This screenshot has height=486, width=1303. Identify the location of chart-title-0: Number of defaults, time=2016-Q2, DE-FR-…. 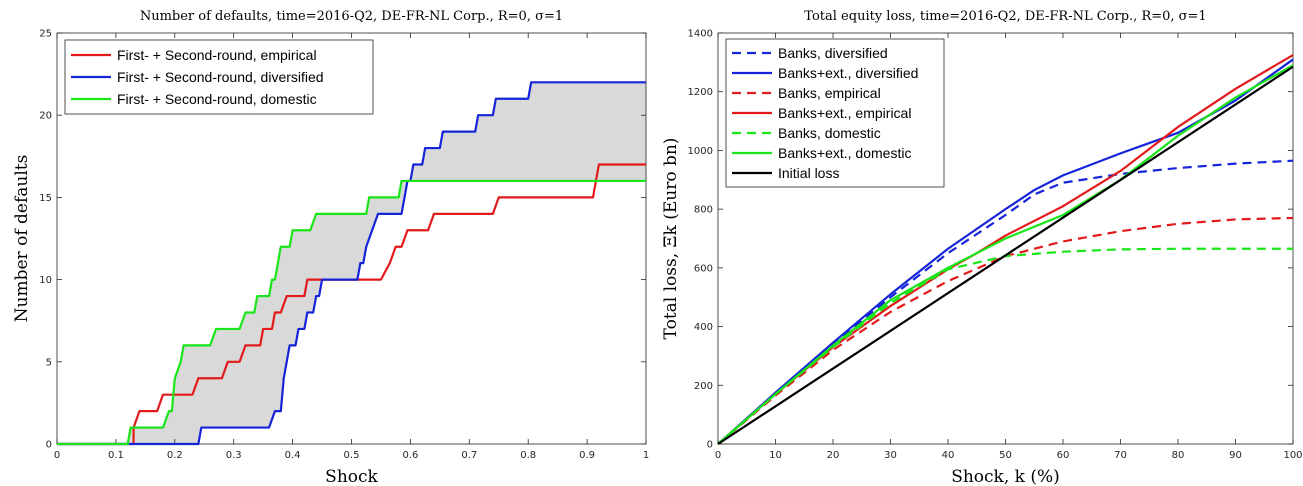
(351, 16).